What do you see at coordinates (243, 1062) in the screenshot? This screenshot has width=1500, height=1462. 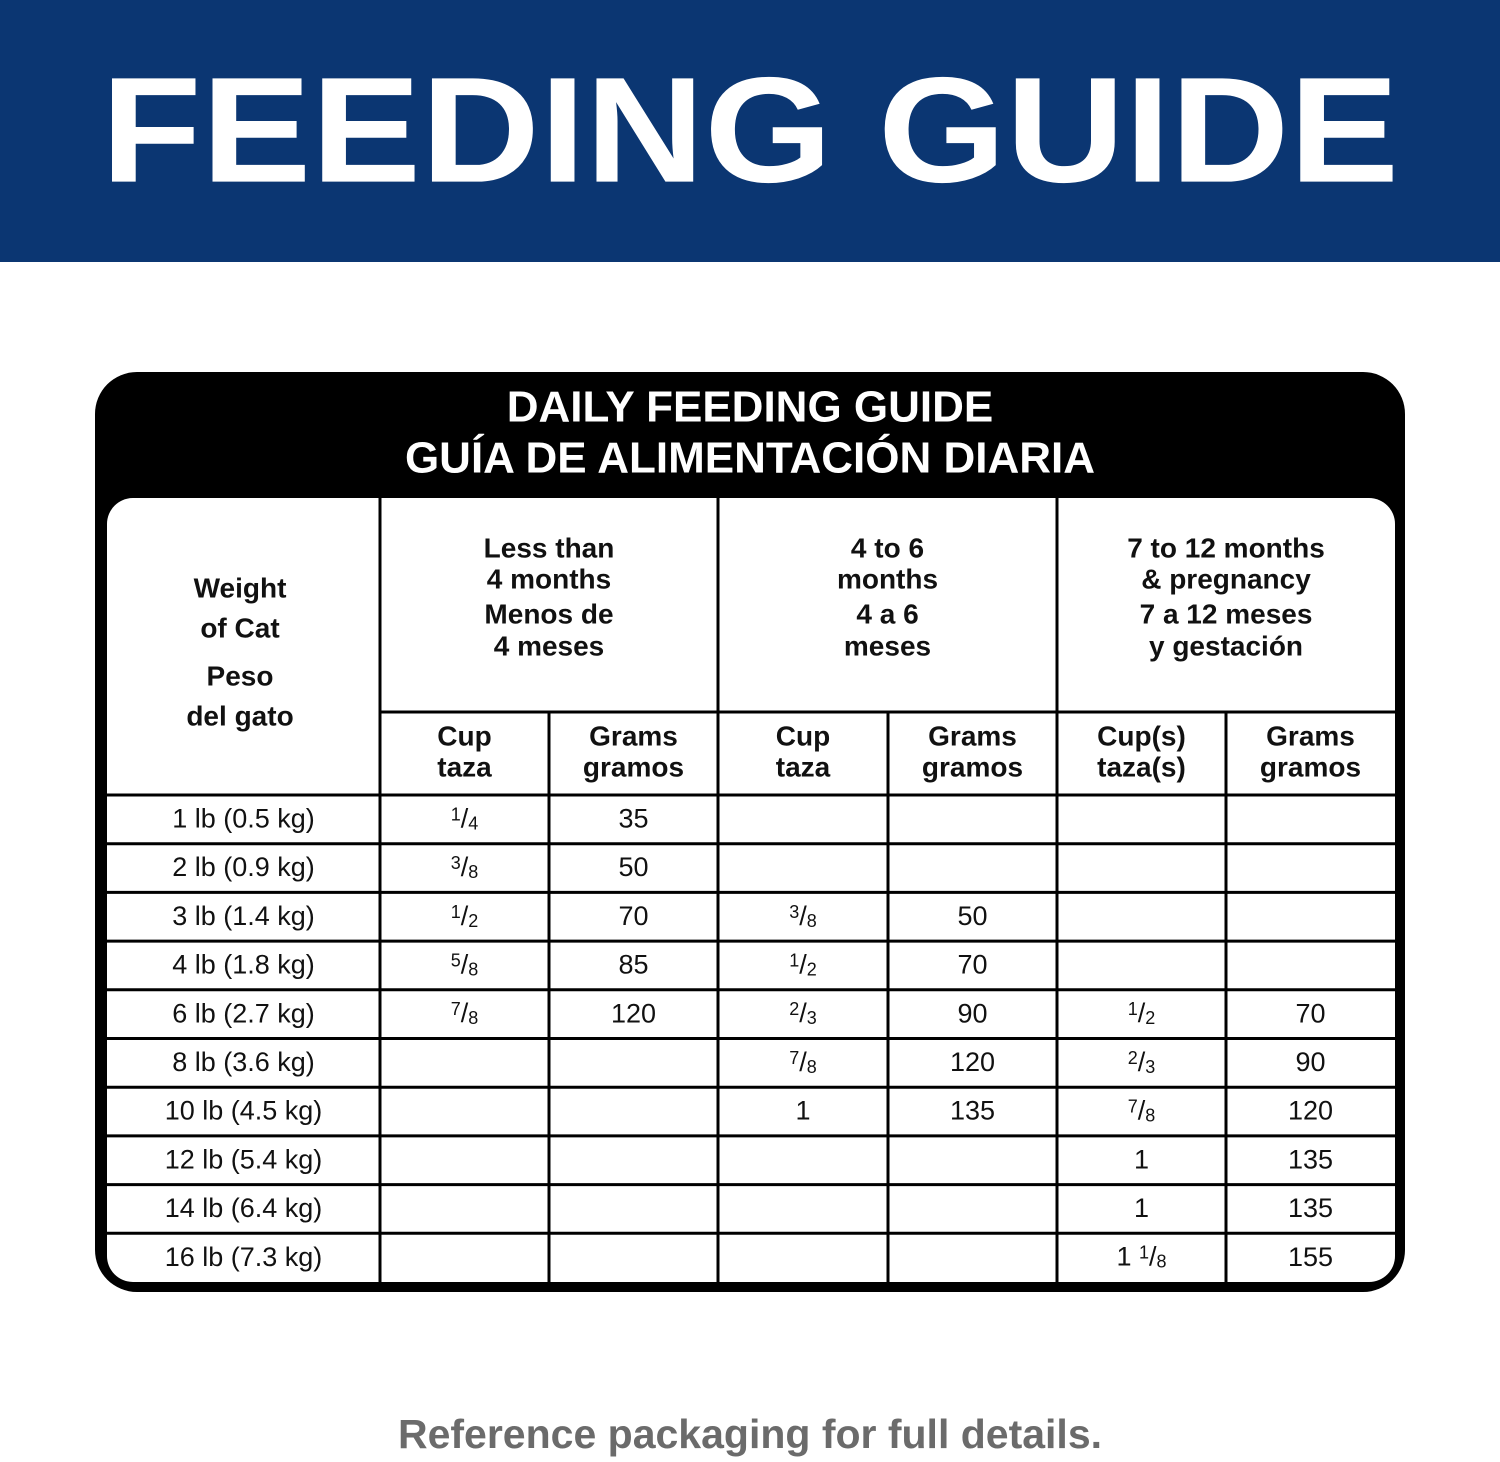 I see `weight-cell: 8 lb (3.6 kg)` at bounding box center [243, 1062].